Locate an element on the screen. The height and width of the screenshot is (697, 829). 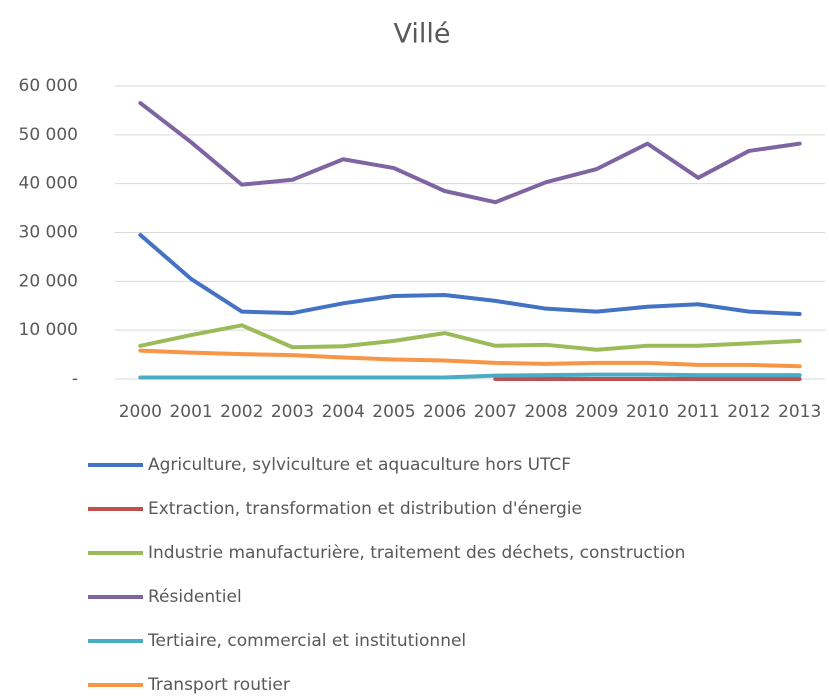
legend-label: Tertiaire, commercial et institutionnel is located at coordinates (306, 641).